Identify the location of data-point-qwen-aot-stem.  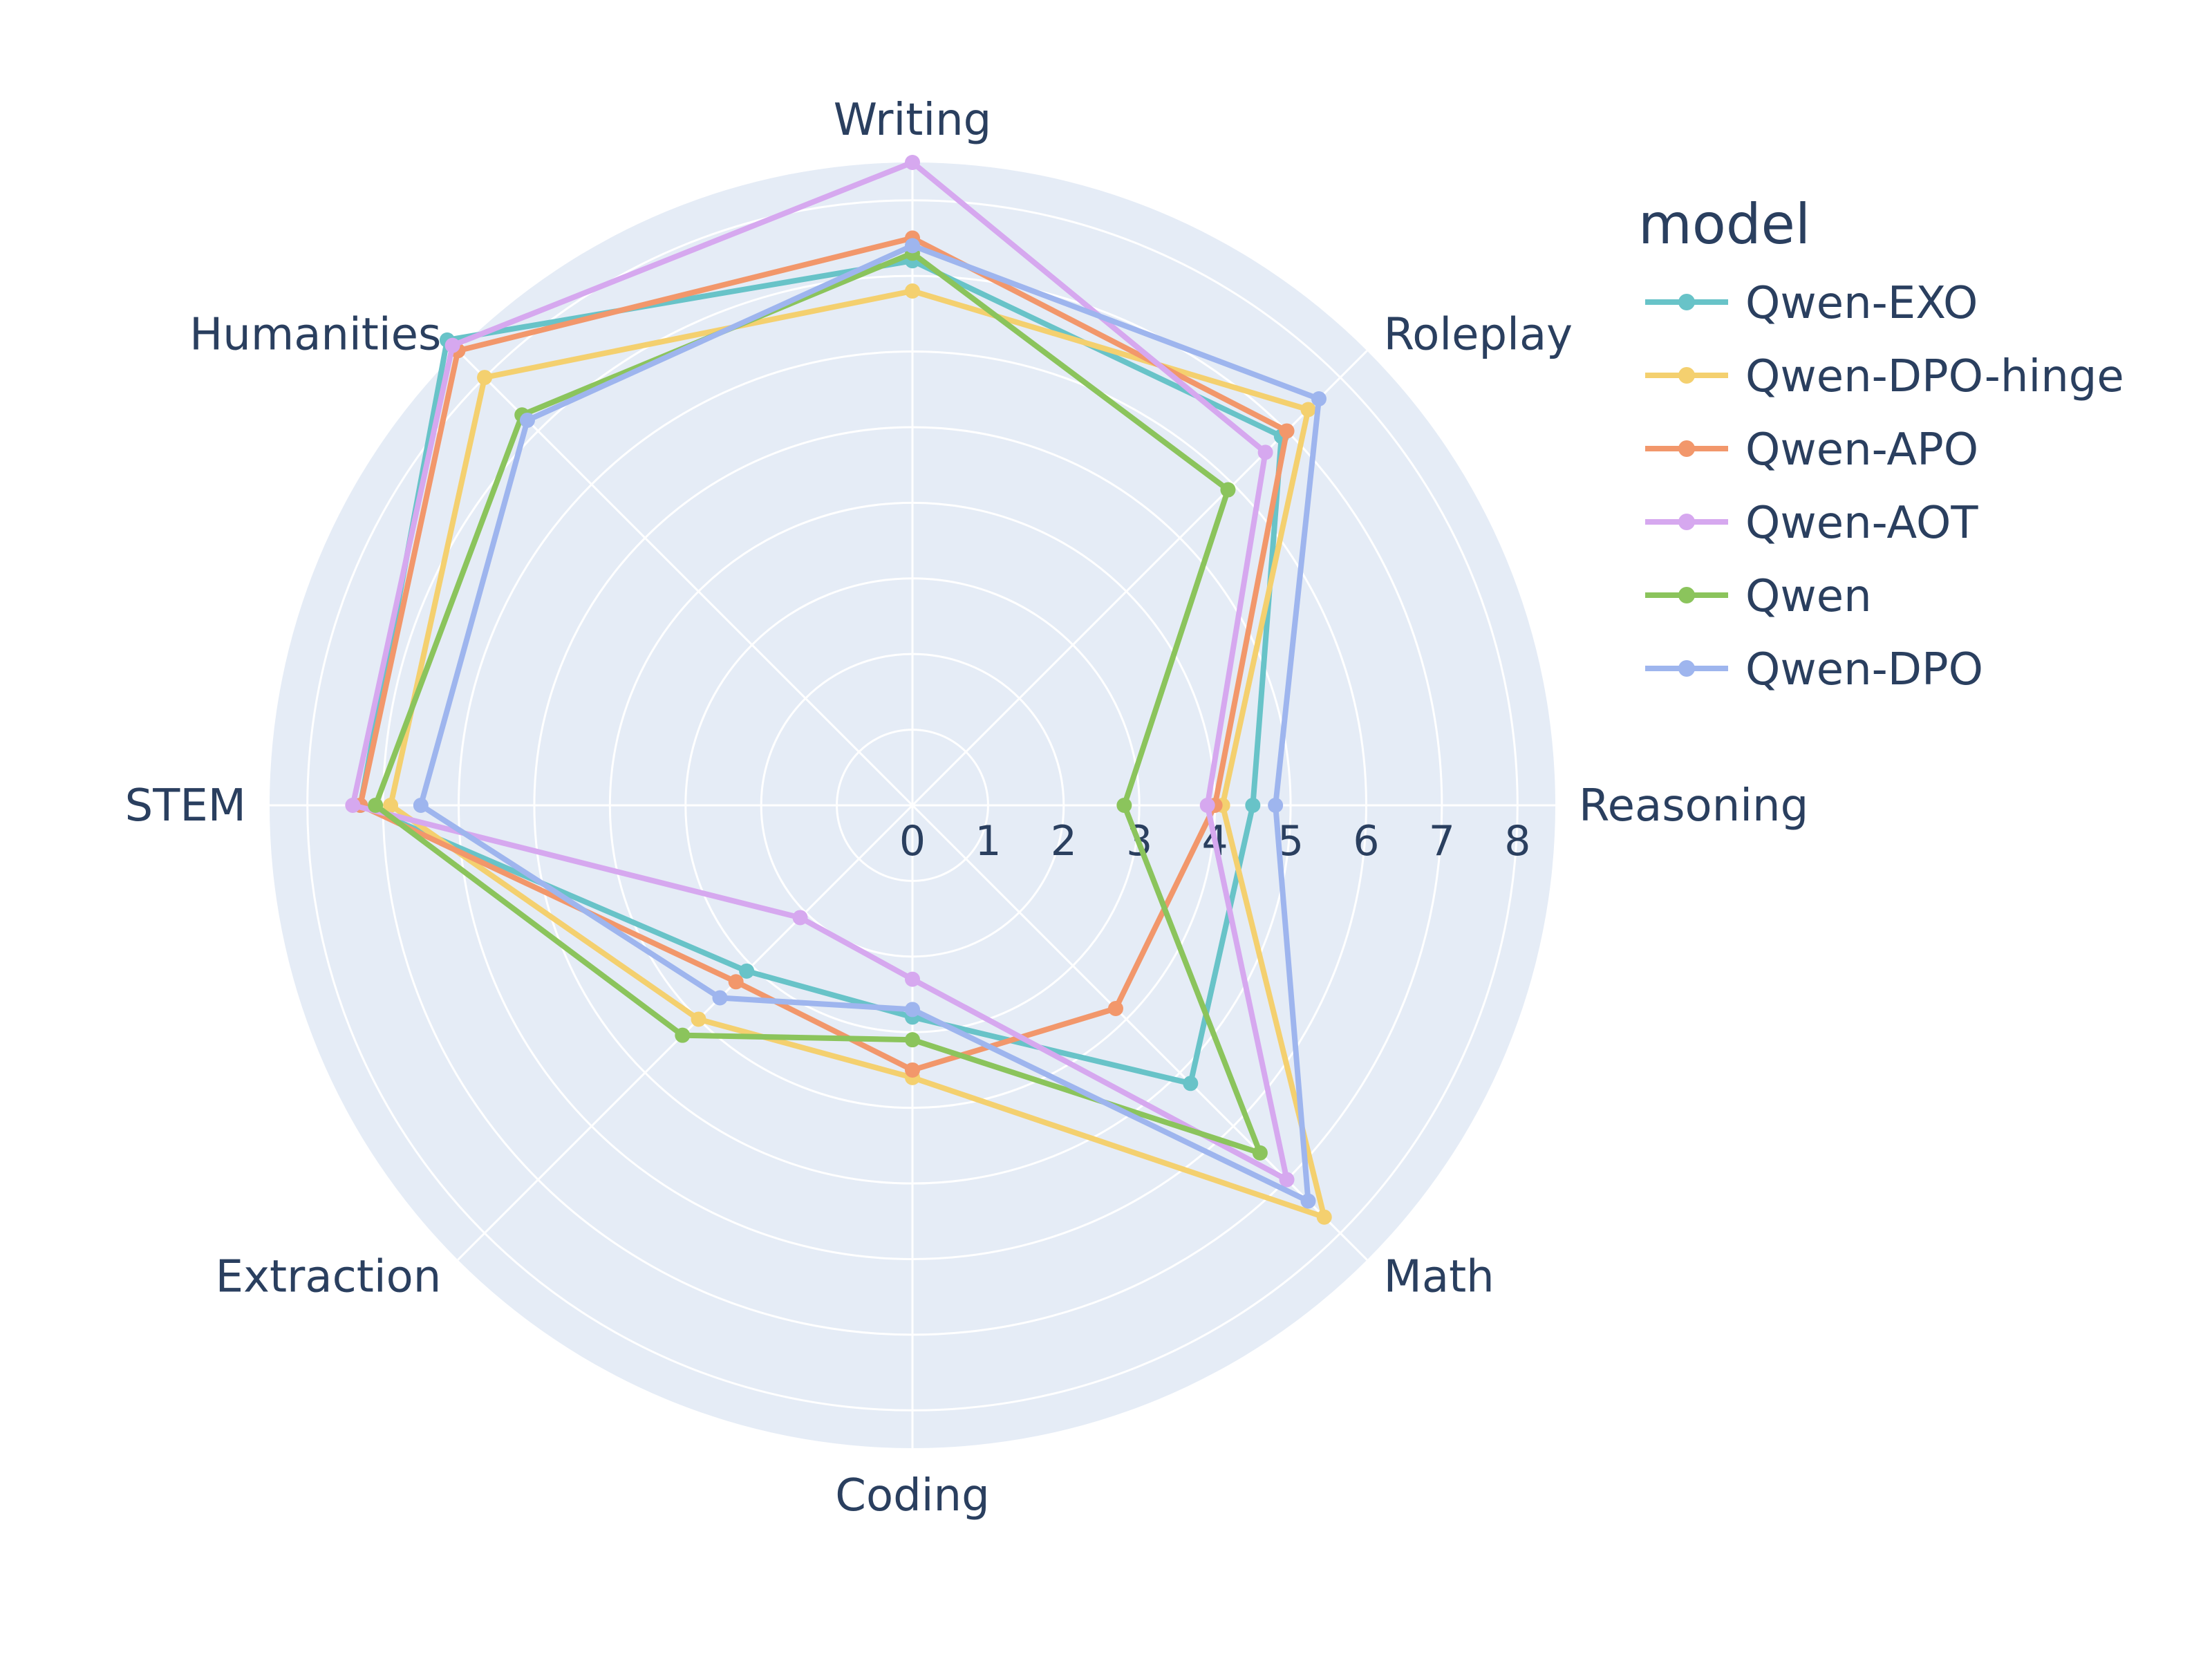
(353, 805).